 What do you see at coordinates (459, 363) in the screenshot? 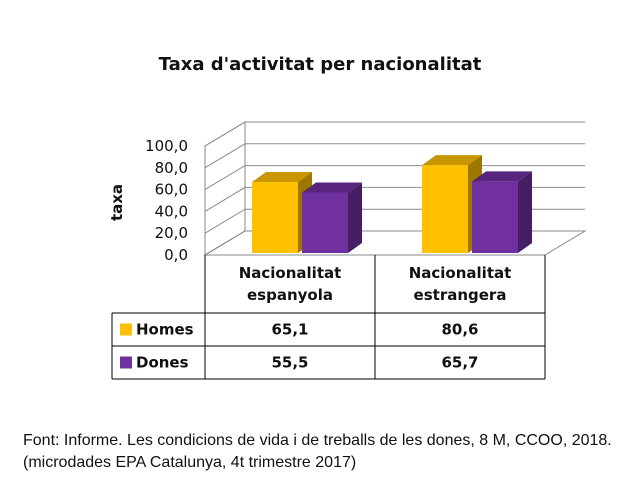
I see `data-label: 65,7` at bounding box center [459, 363].